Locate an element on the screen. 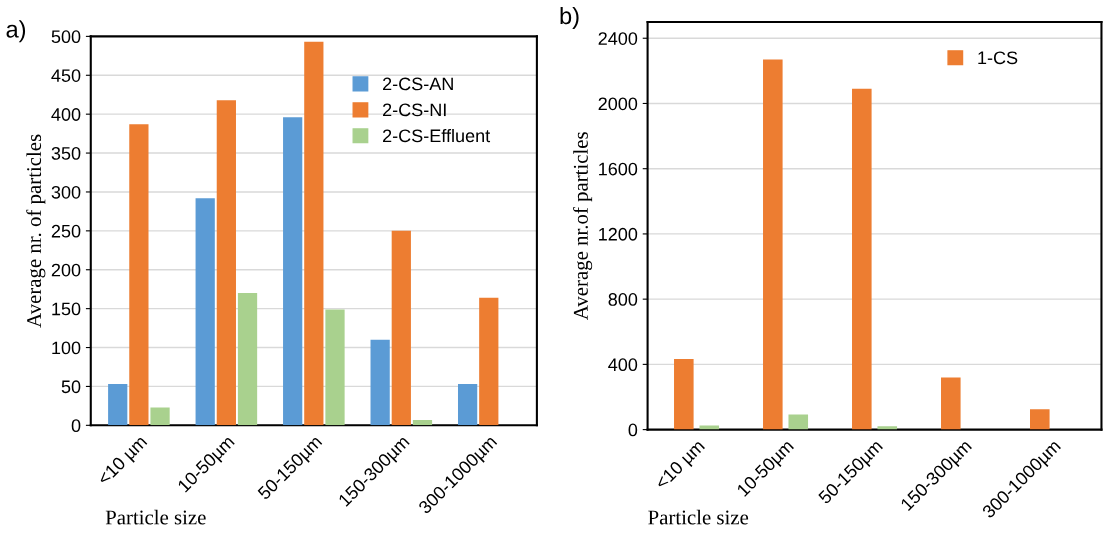  y-tick-label: 1200 is located at coordinates (618, 234).